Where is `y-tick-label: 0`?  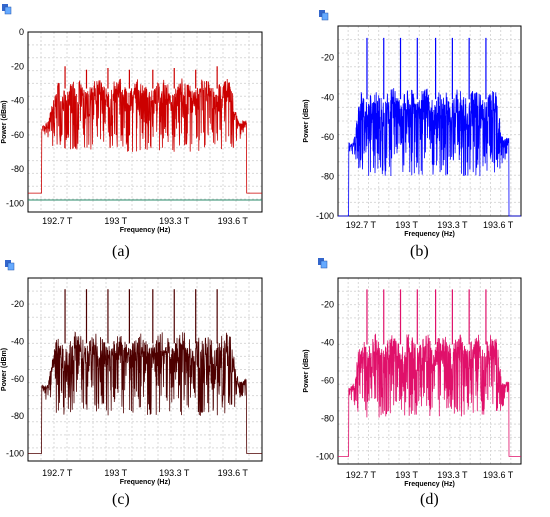 y-tick-label: 0 is located at coordinates (21, 32).